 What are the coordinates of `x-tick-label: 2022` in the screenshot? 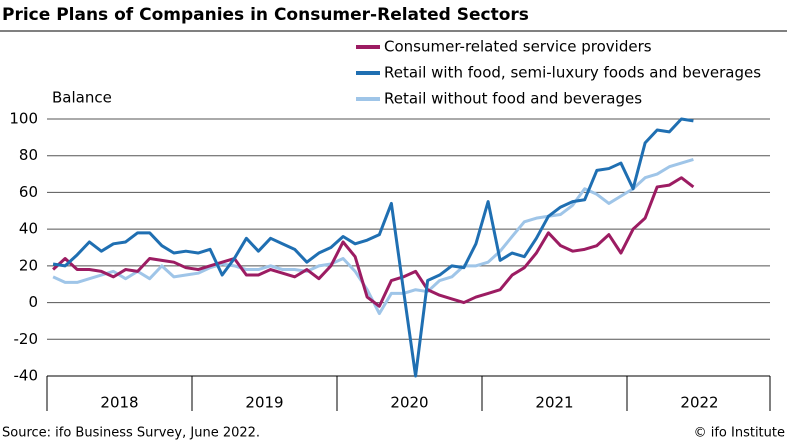 It's located at (699, 403).